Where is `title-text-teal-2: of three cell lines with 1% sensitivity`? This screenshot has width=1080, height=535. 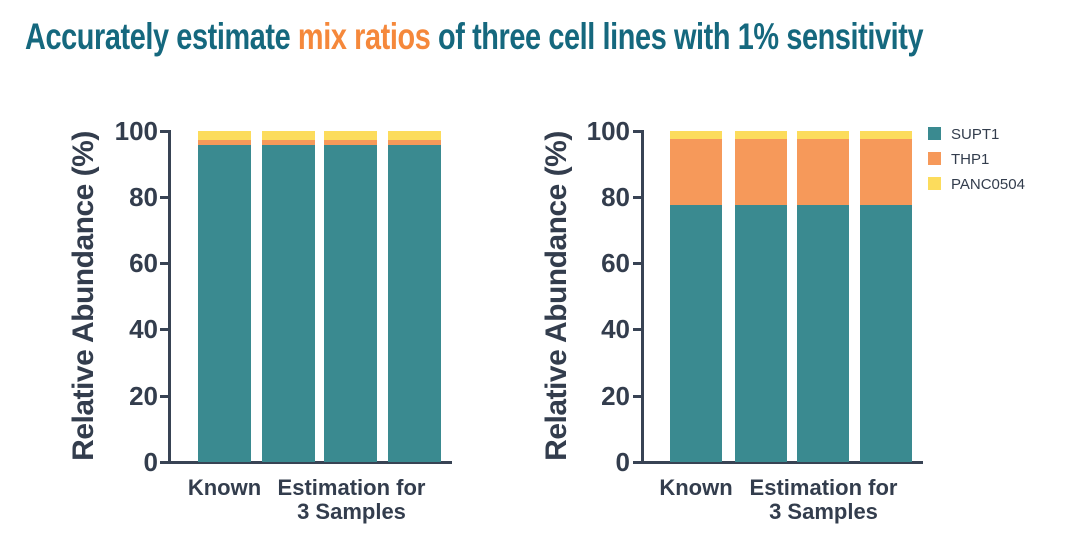
title-text-teal-2: of three cell lines with 1% sensitivity is located at coordinates (677, 36).